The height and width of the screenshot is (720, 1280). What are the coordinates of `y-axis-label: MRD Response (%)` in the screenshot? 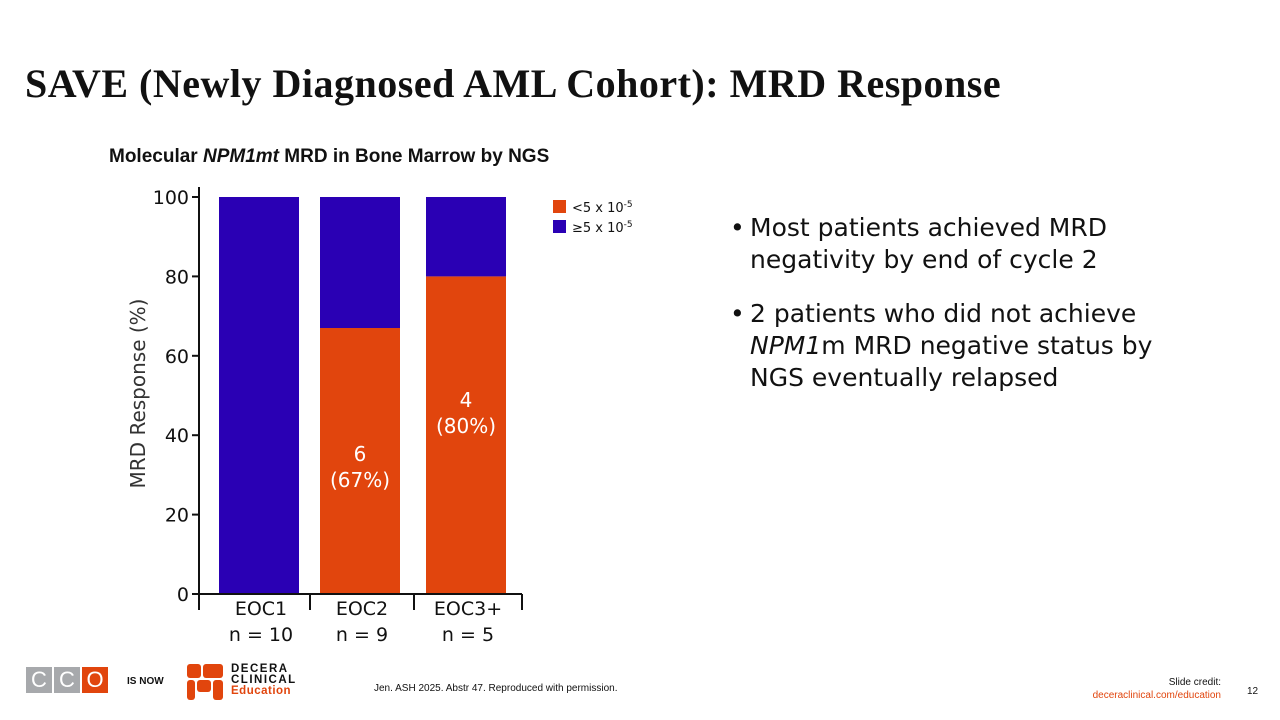 It's located at (138, 394).